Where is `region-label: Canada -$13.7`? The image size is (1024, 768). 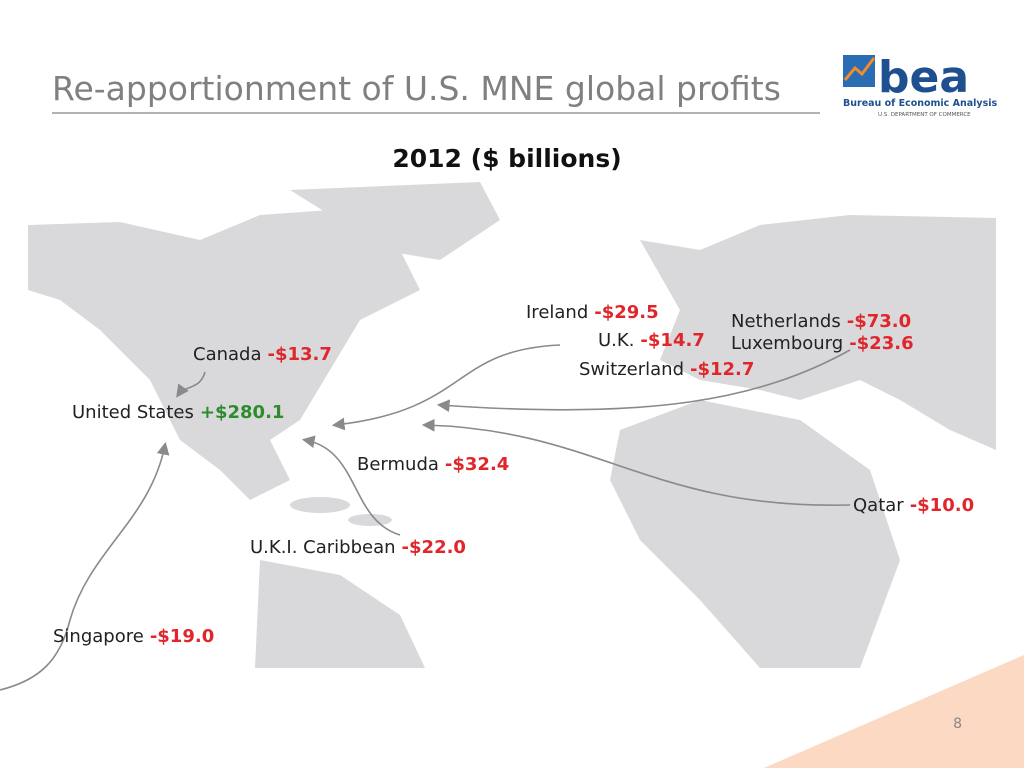
region-label: Canada -$13.7 is located at coordinates (262, 354).